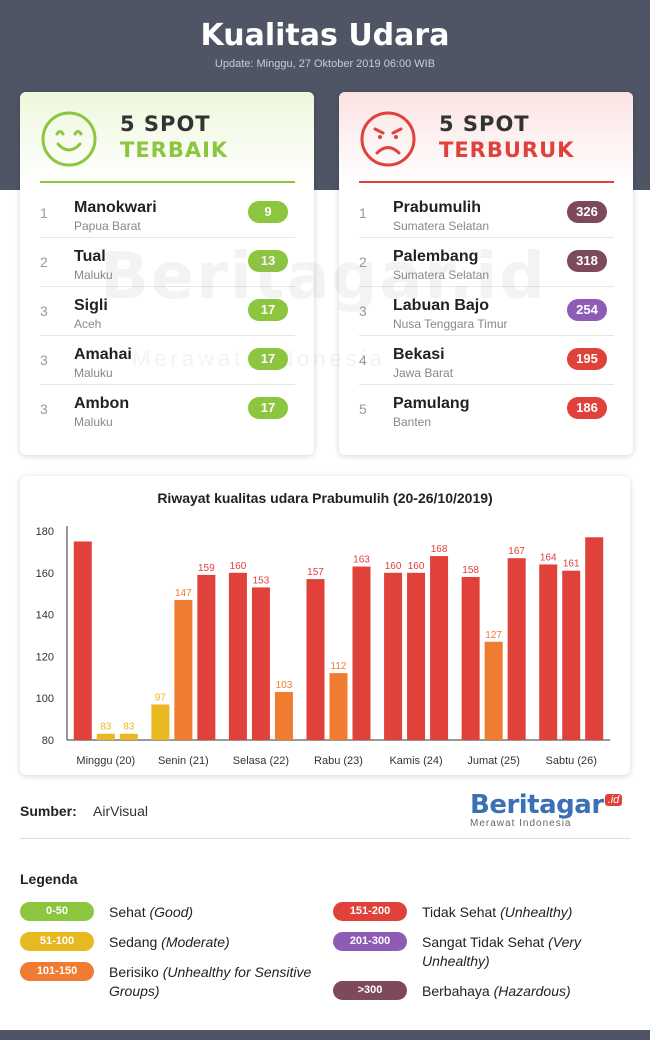  I want to click on y-tick-label: 160, so click(45, 574).